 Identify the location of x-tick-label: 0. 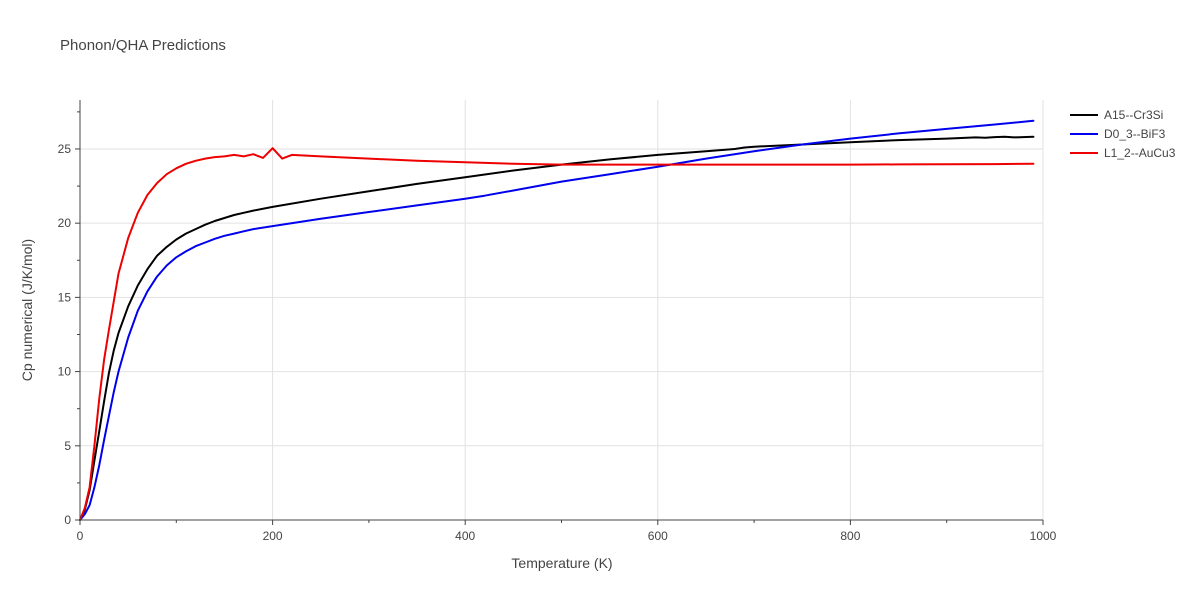
(80, 536).